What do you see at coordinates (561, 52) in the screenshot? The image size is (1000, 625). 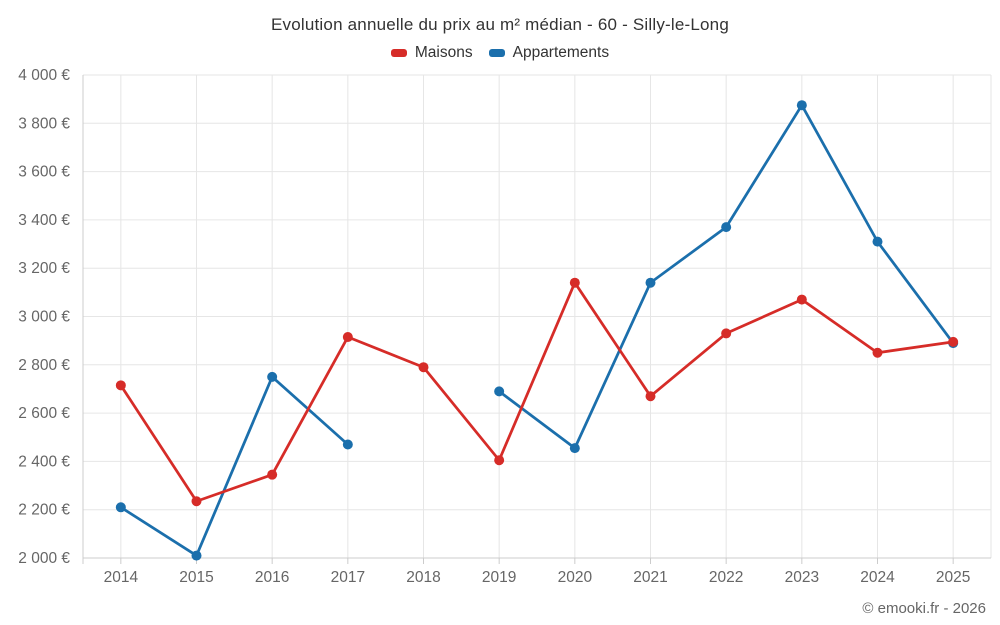 I see `legend-item-label: Appartements` at bounding box center [561, 52].